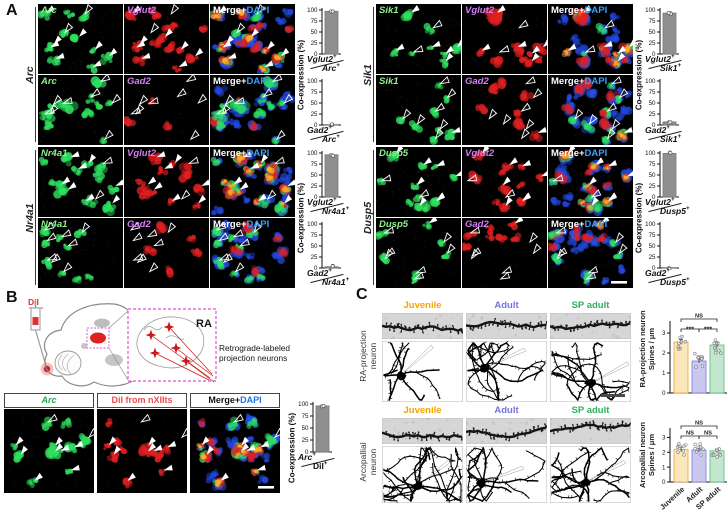 Image resolution: width=728 pixels, height=516 pixels. I want to click on chart-y-label-ra: RA-projection neuron Spines / μm, so click(647, 349).